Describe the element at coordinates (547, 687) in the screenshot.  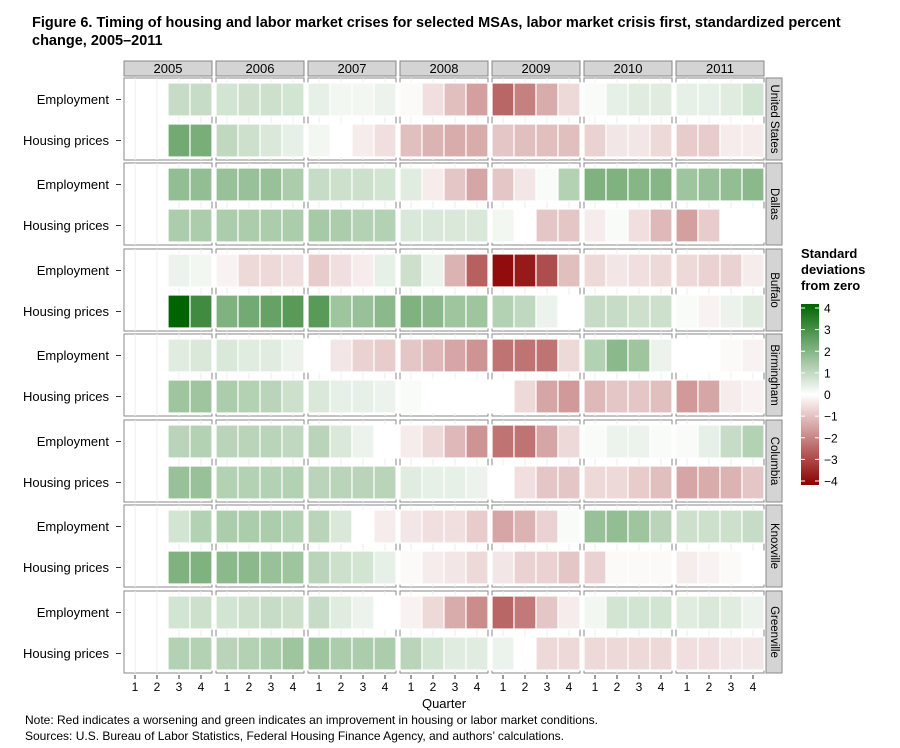
I see `x-tick-label: 3` at that location.